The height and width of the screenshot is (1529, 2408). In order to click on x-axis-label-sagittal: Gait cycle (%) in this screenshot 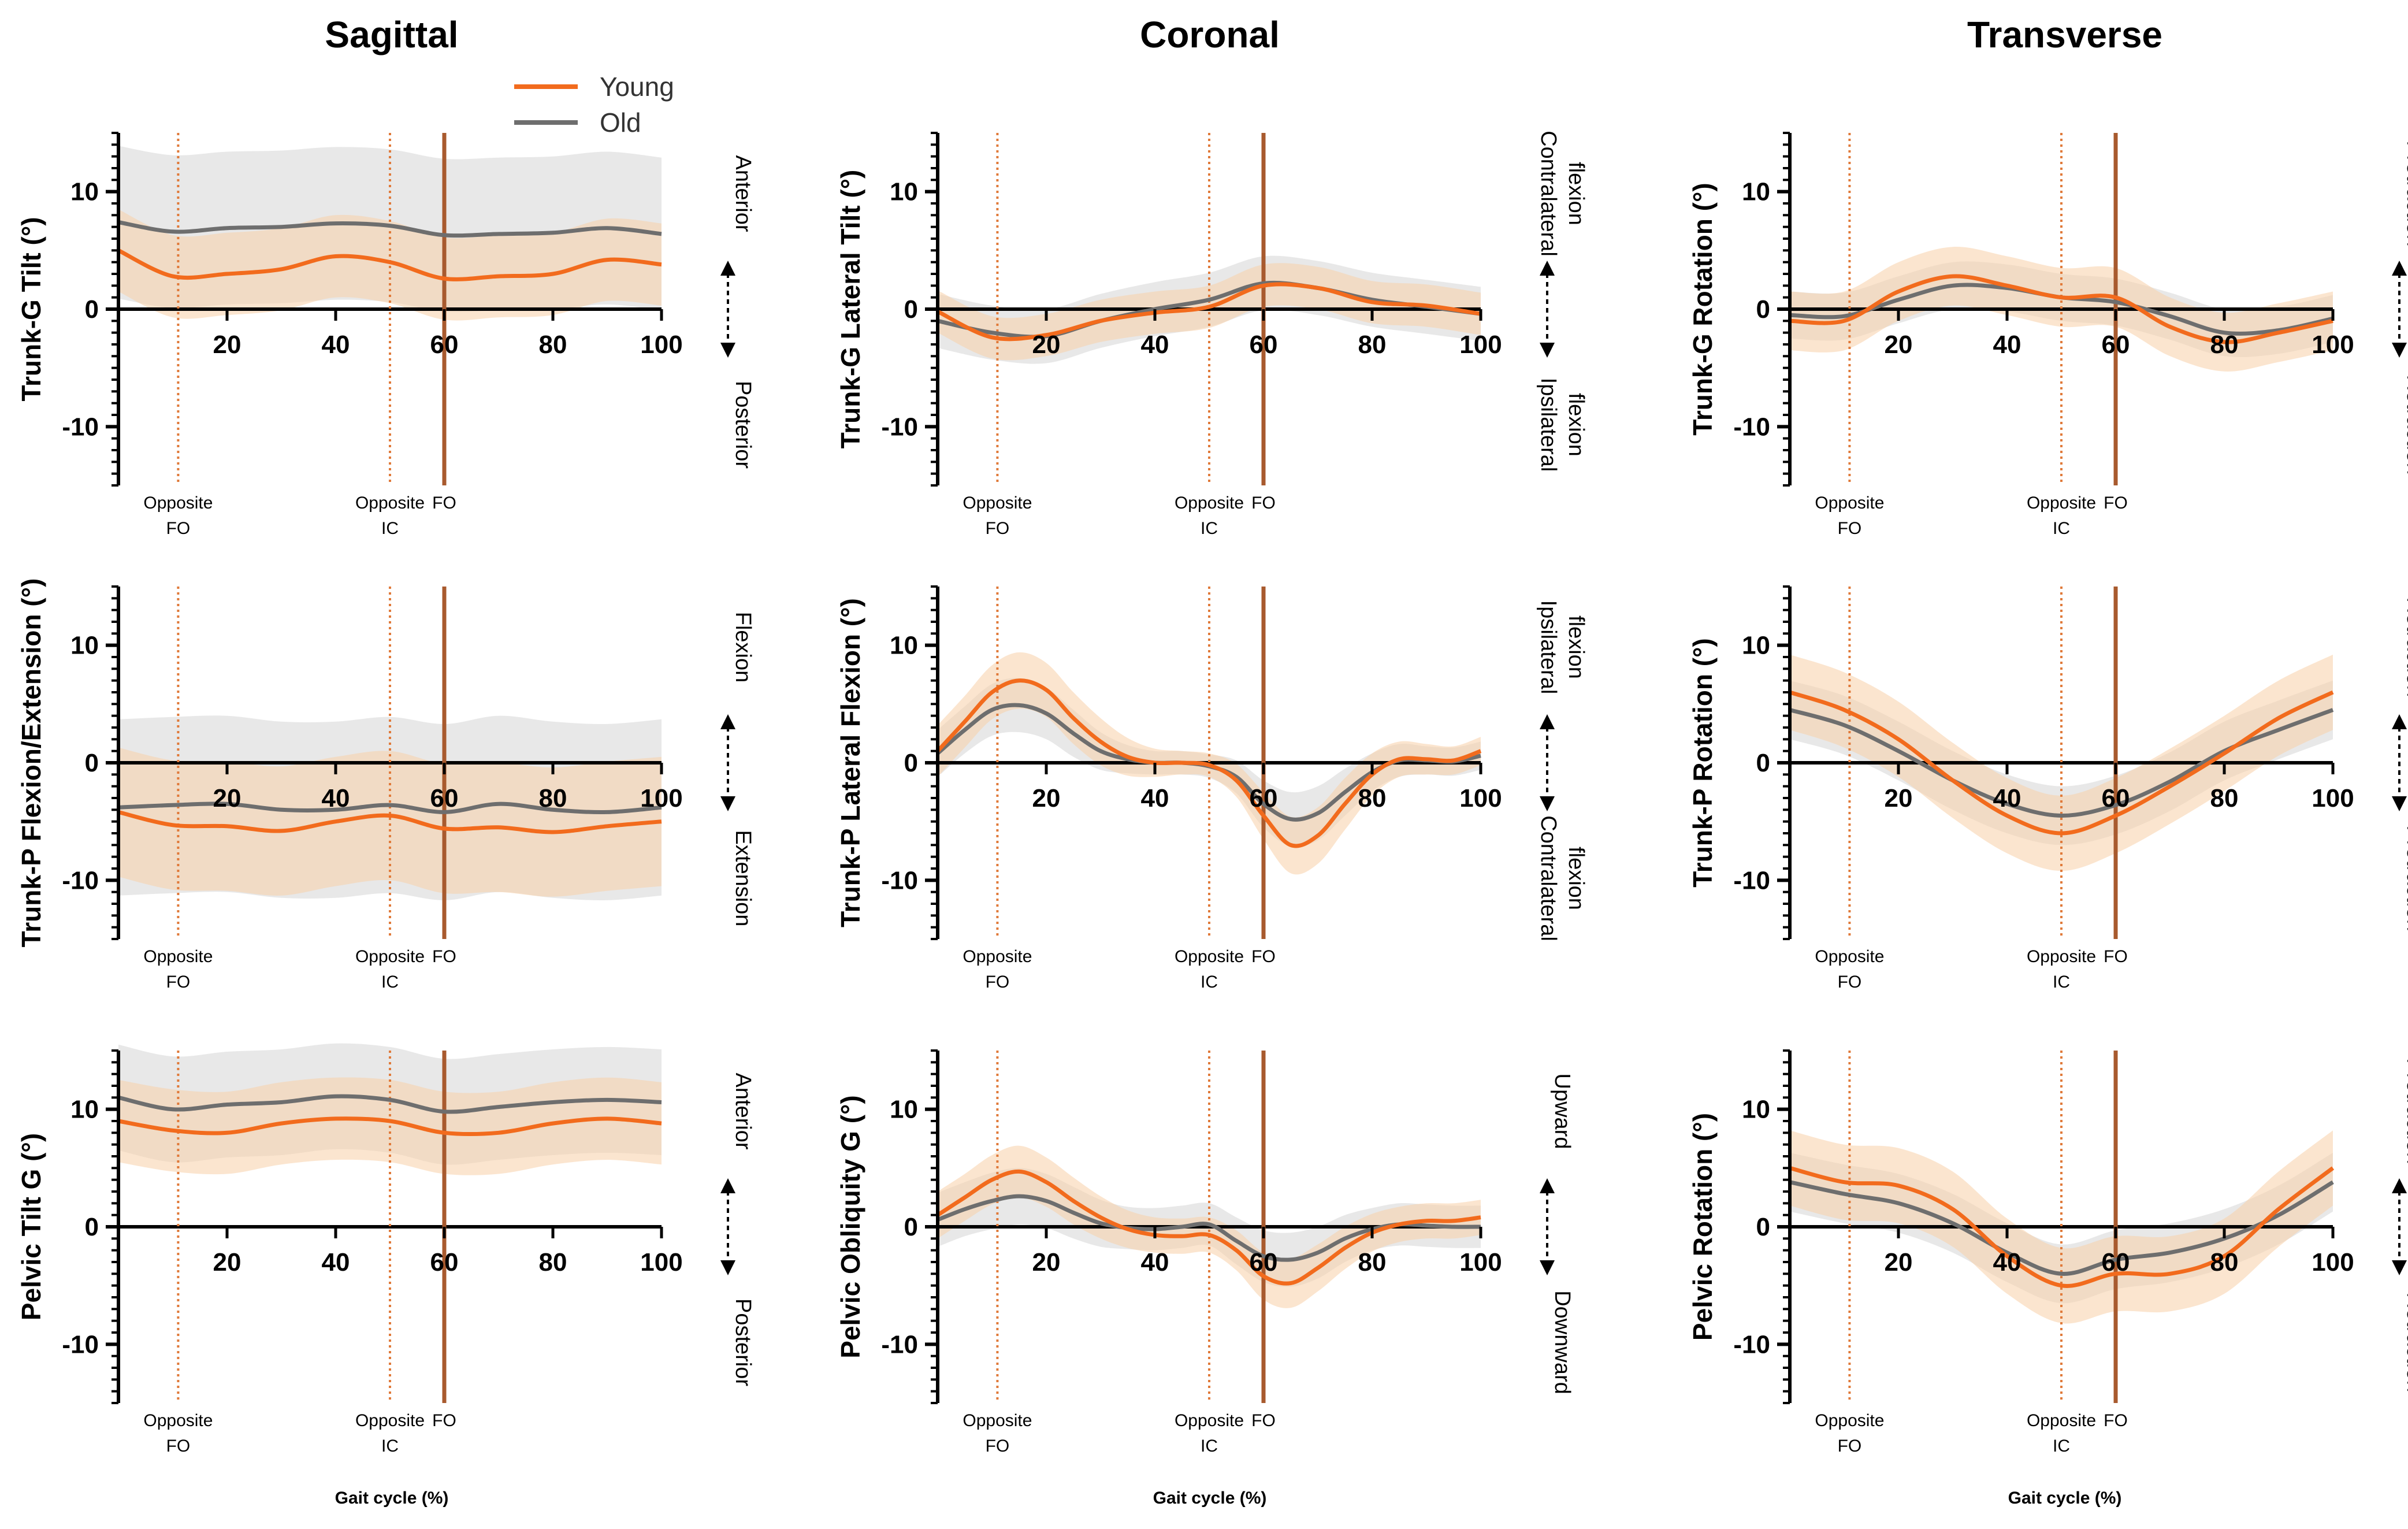, I will do `click(392, 1498)`.